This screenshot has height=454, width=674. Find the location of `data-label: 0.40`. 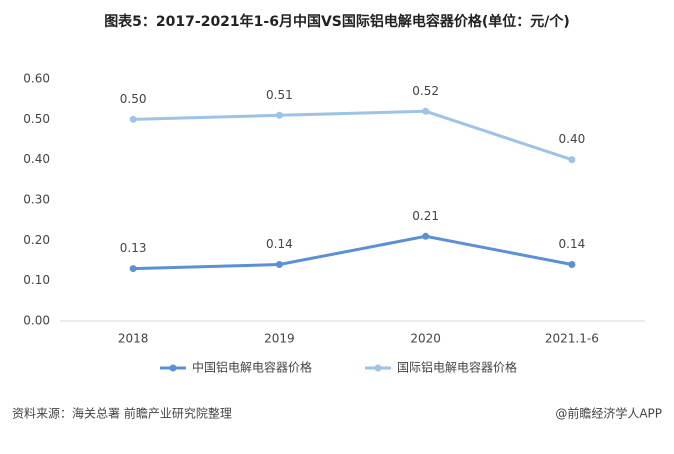

data-label: 0.40 is located at coordinates (572, 139).